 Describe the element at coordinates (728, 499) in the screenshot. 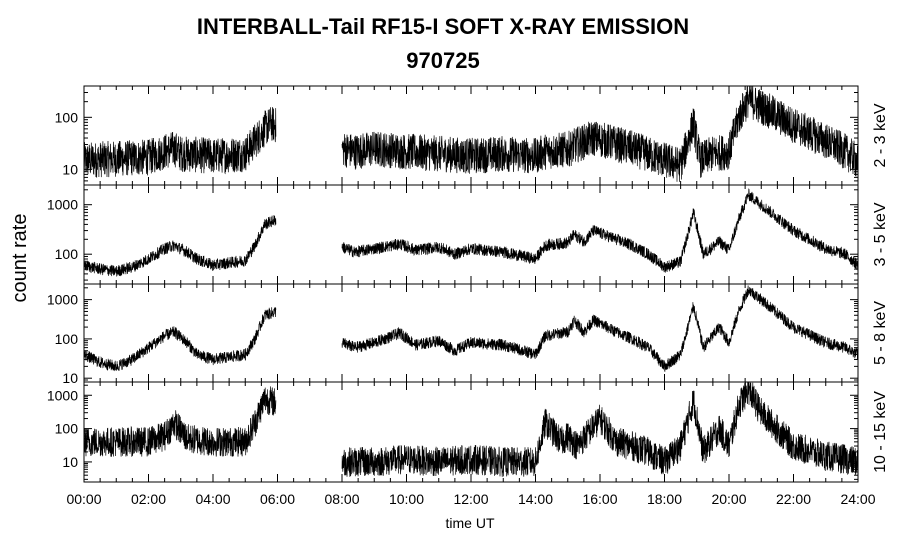

I see `x-tick-label: 20:00` at that location.